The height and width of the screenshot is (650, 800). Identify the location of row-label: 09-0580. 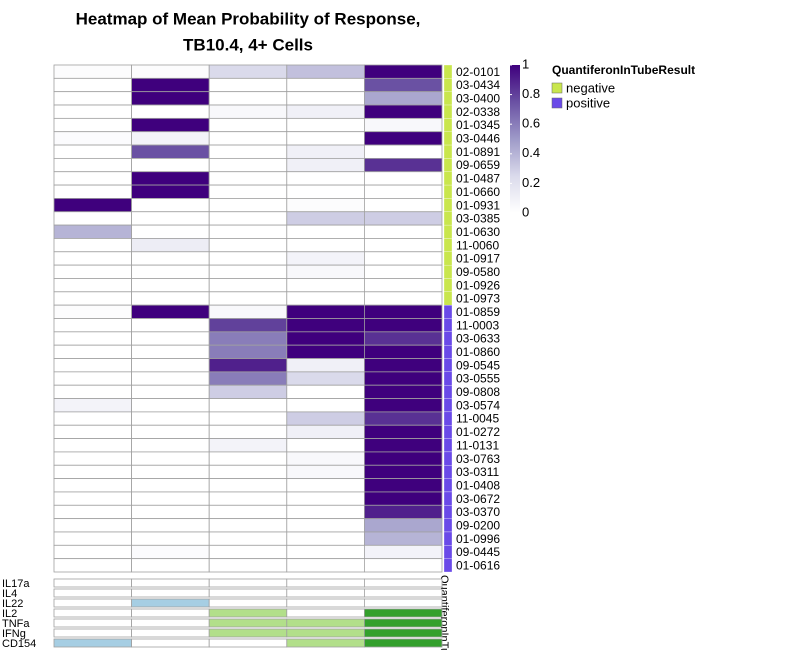
(478, 272).